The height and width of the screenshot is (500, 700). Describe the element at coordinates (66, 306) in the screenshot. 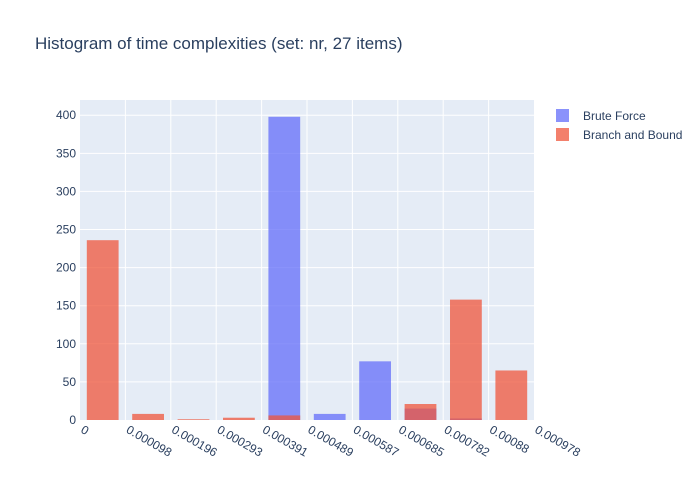

I see `y-tick-label: 150` at that location.